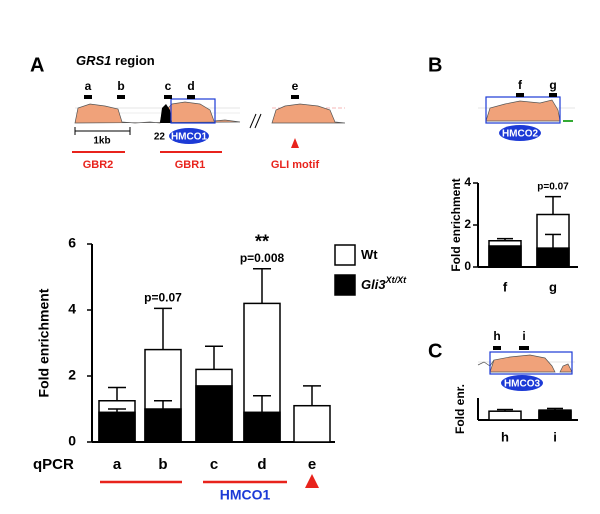 This screenshot has width=600, height=514. What do you see at coordinates (101, 141) in the screenshot?
I see `scale-label: 1kb` at bounding box center [101, 141].